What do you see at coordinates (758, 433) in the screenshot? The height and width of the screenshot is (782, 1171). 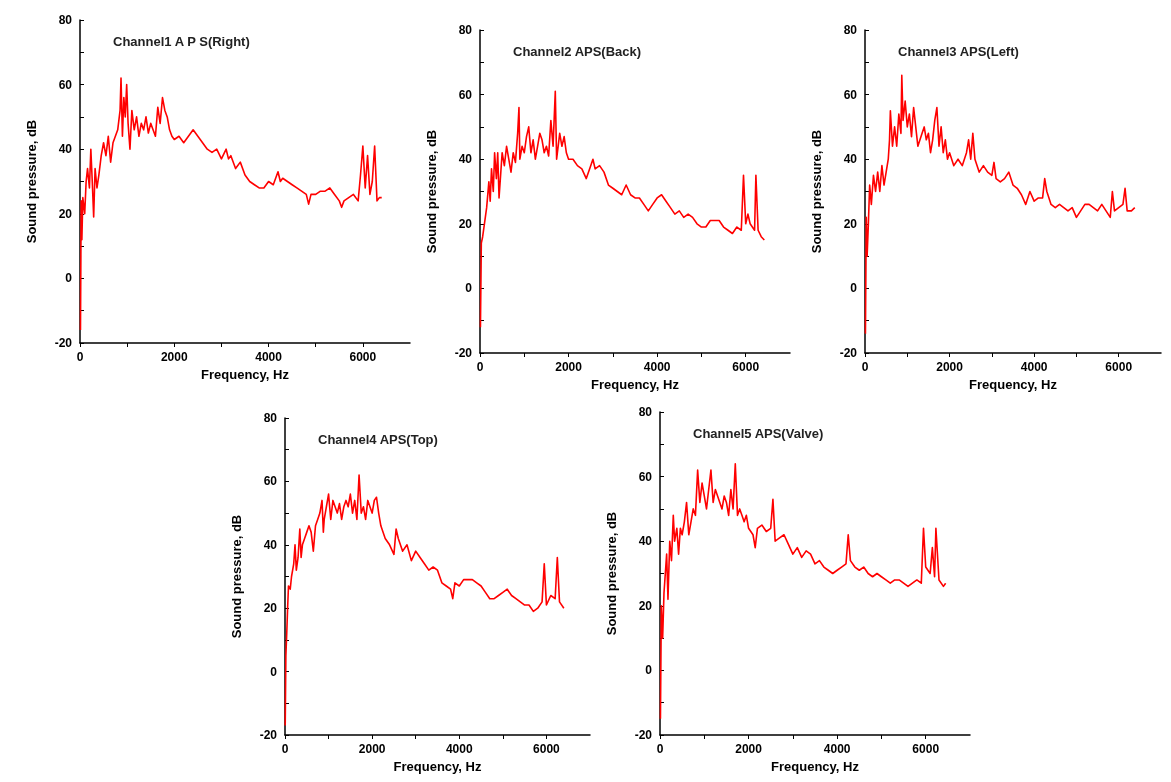 I see `text: Channel5 APS(Valve)` at bounding box center [758, 433].